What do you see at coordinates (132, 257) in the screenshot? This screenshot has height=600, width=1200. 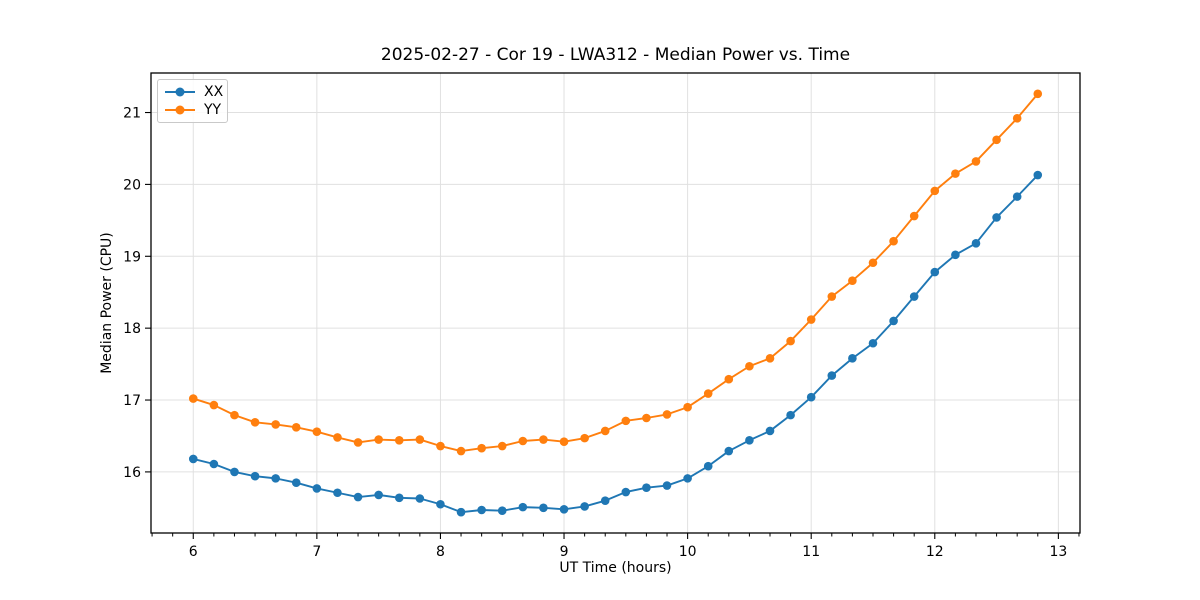 I see `y-tick-label: 19` at bounding box center [132, 257].